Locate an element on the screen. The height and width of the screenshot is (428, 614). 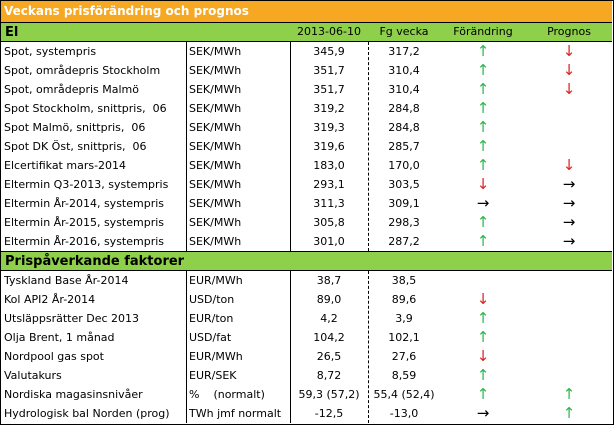
row-previous: -13,0 is located at coordinates (404, 413).